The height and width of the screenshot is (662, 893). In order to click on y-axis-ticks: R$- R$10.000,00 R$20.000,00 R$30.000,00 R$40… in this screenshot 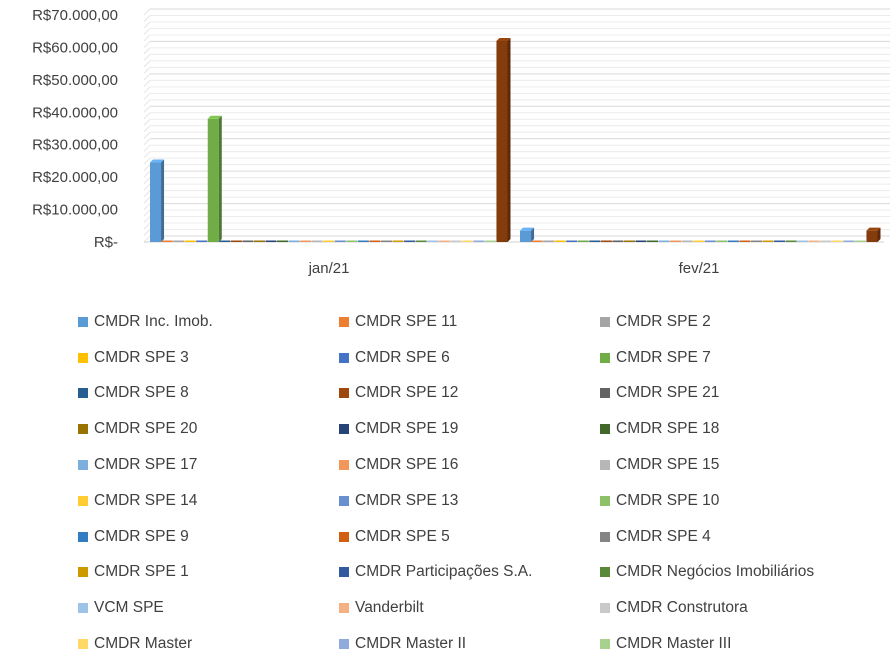, I will do `click(75, 129)`.